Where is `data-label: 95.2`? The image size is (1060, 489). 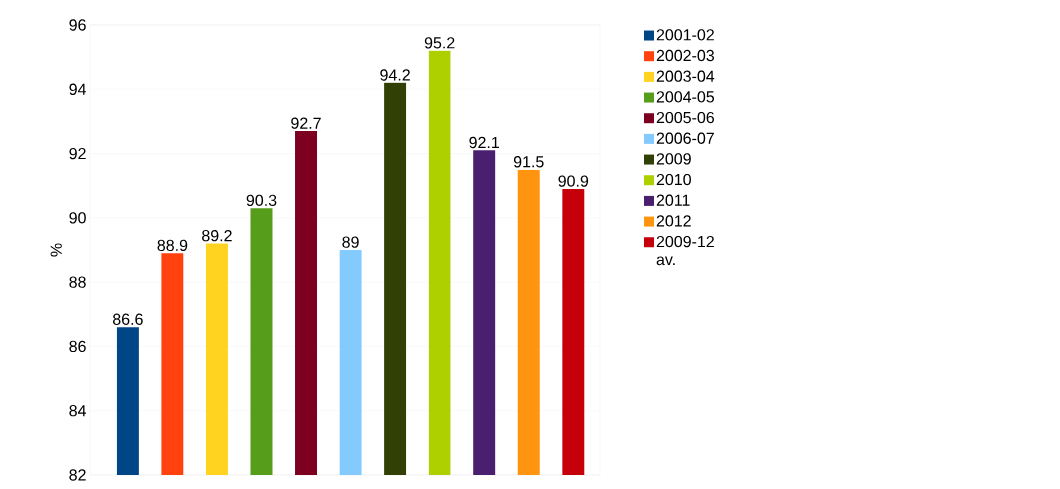
data-label: 95.2 is located at coordinates (439, 43).